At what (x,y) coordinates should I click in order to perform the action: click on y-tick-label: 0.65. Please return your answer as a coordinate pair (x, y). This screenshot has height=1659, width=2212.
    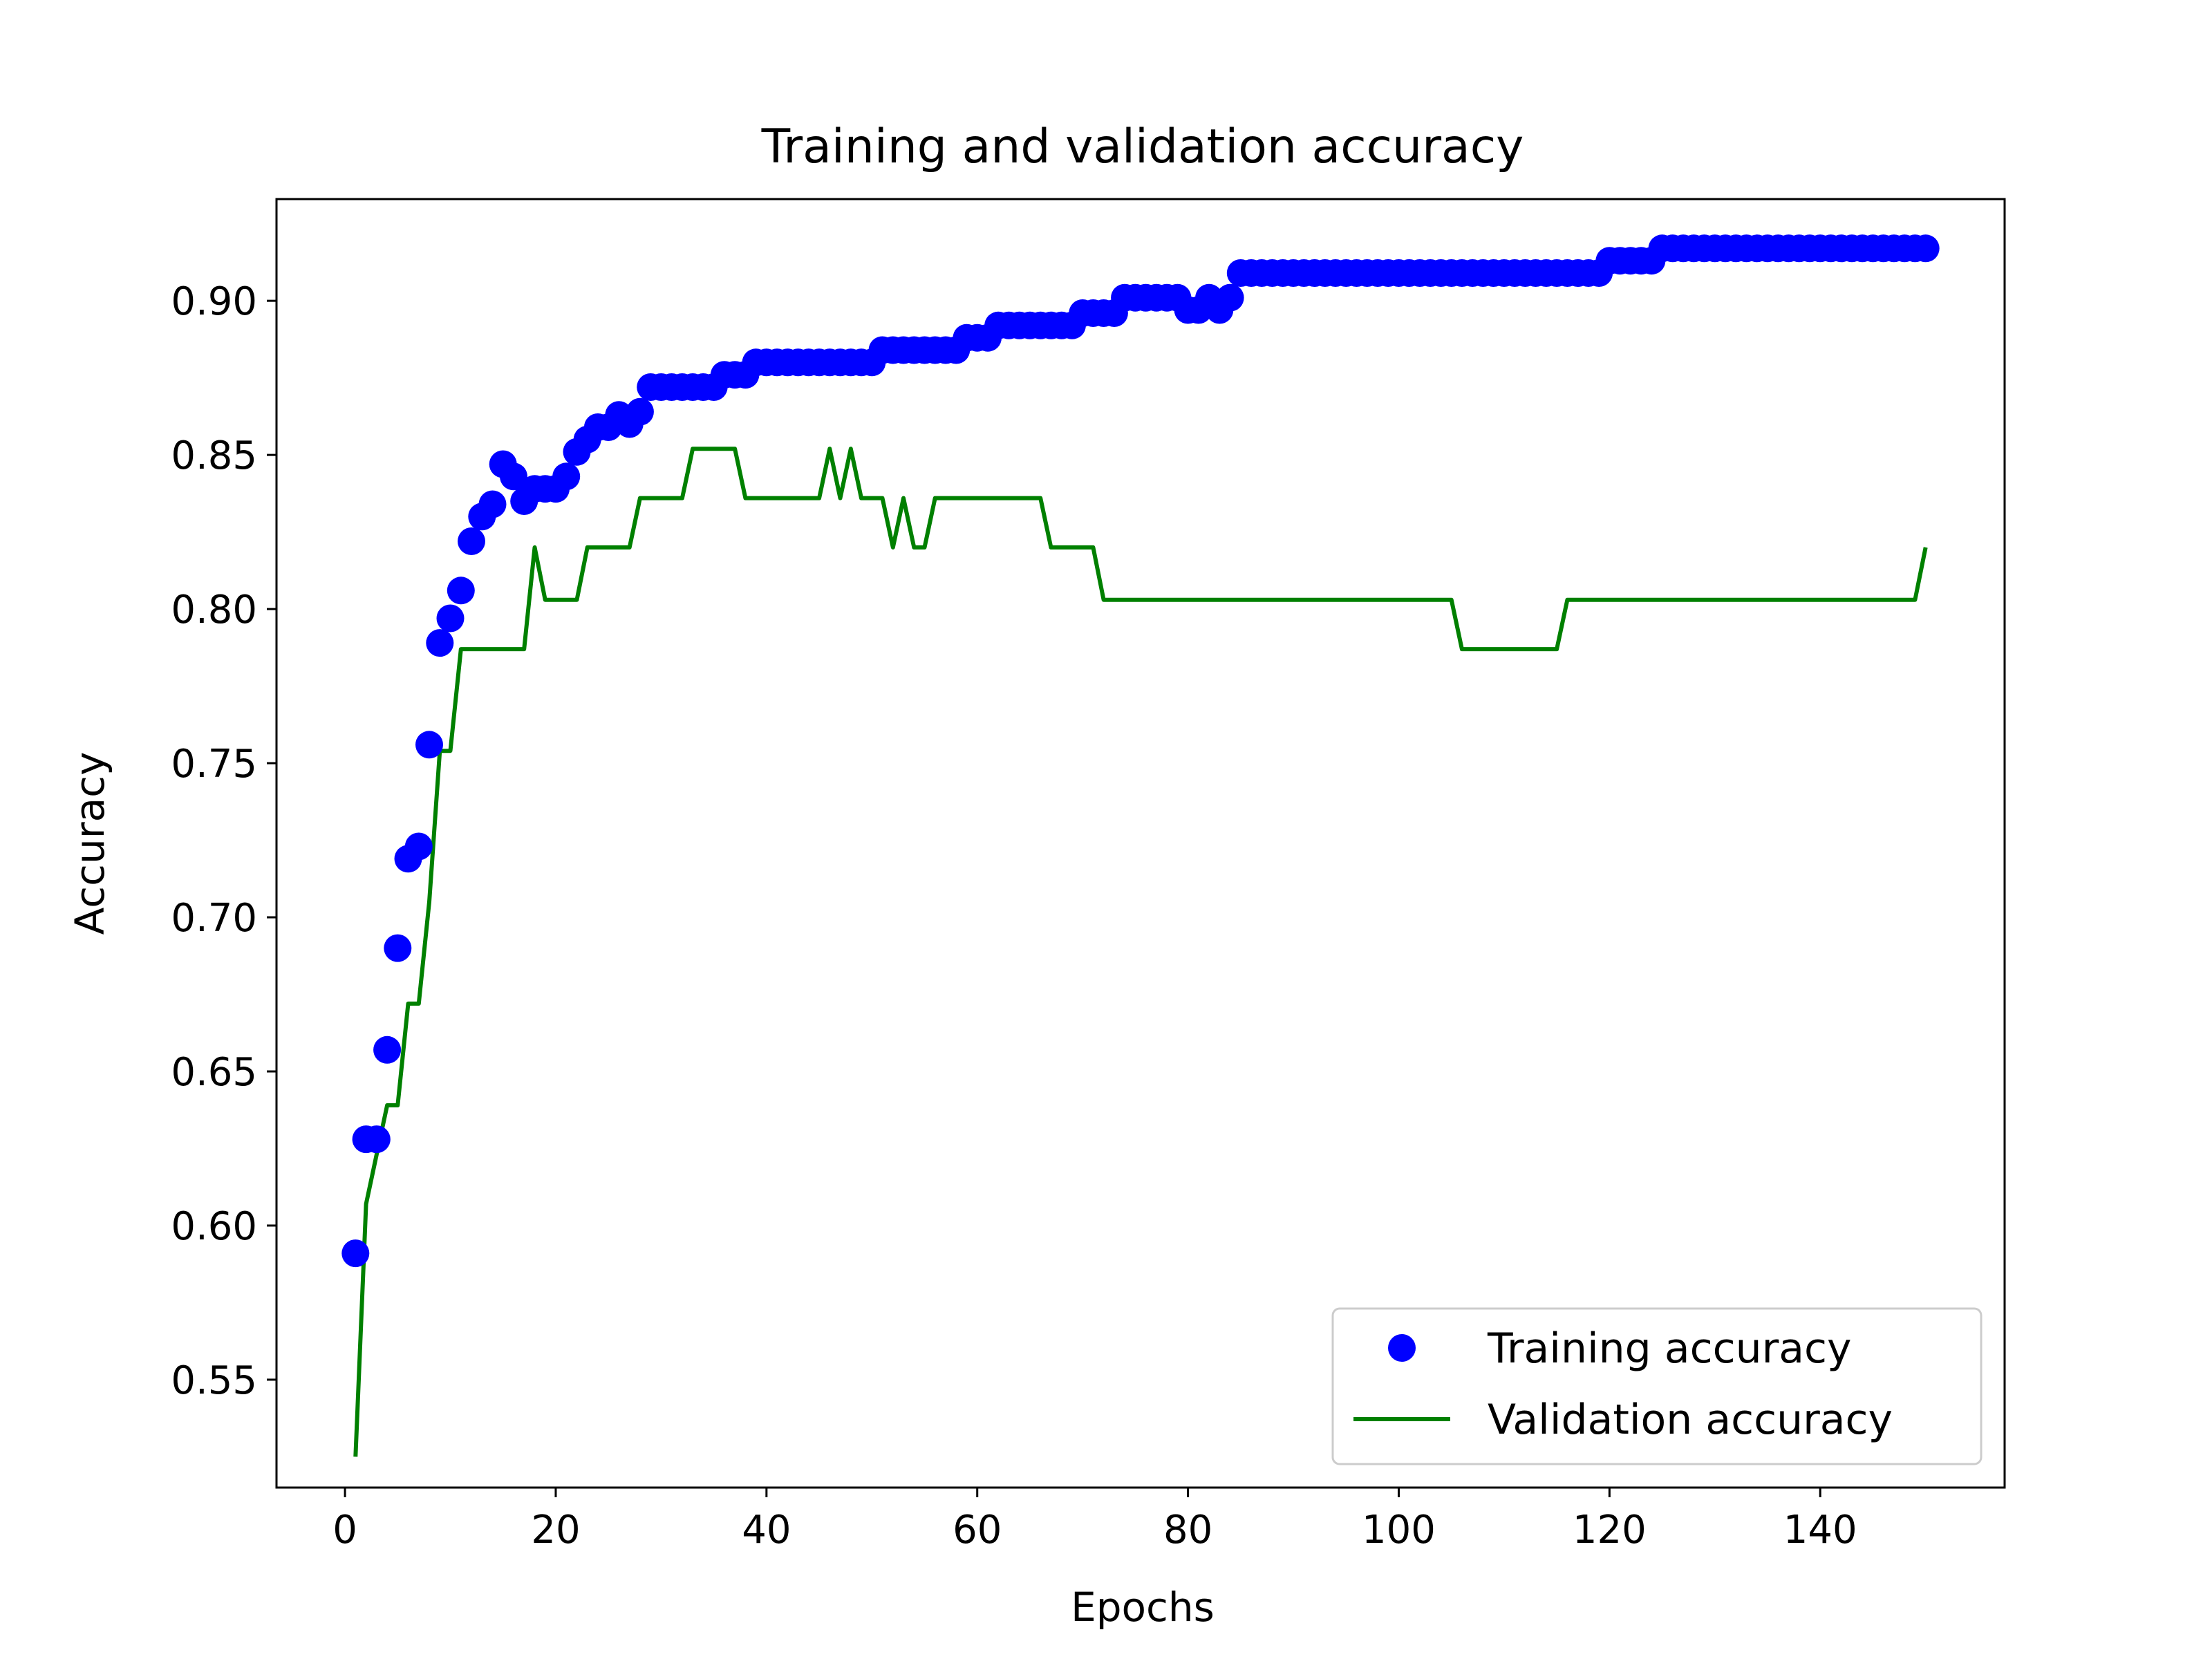
    Looking at the image, I should click on (214, 1072).